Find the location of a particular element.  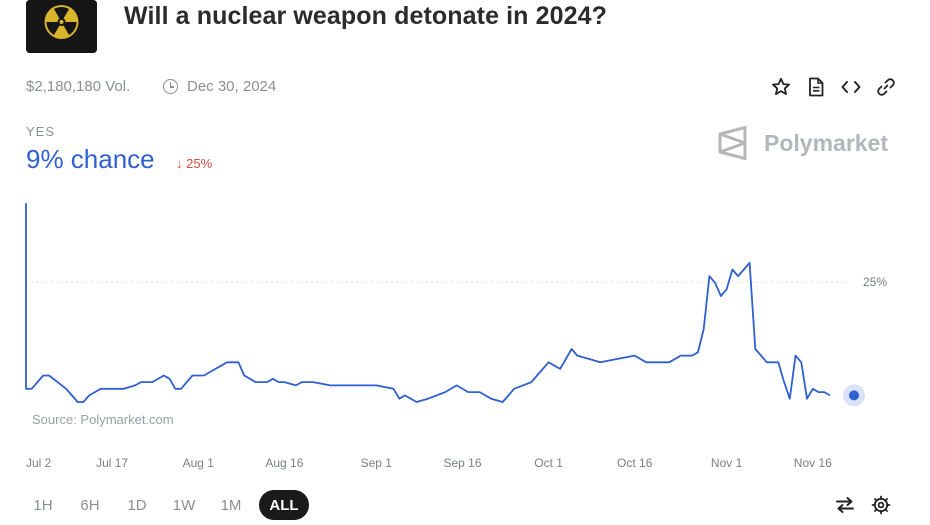

x-tick-label: Sep 1 is located at coordinates (377, 463).